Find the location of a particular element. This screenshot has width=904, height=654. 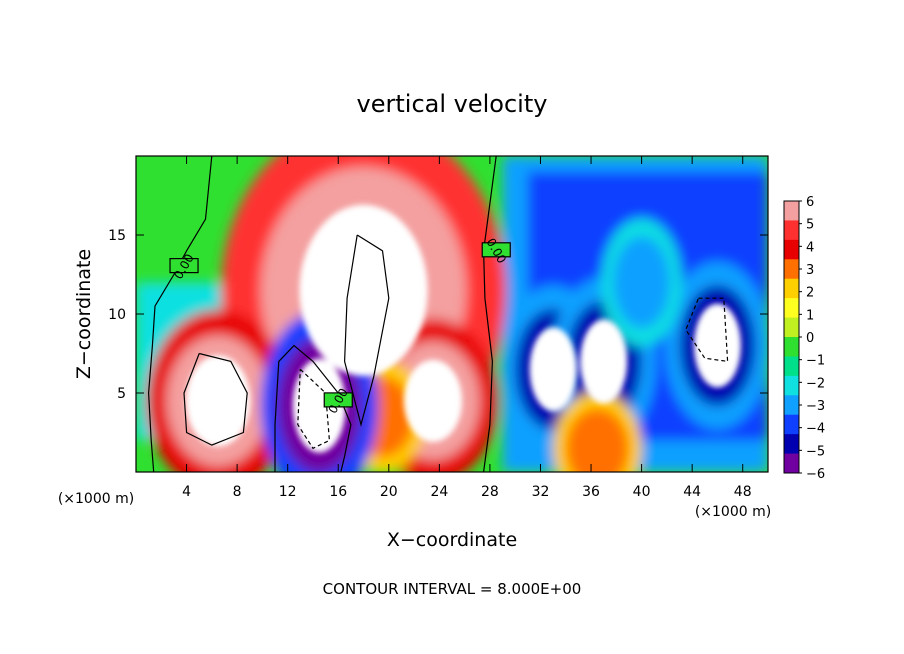

y-tick-label: 5 is located at coordinates (121, 394).